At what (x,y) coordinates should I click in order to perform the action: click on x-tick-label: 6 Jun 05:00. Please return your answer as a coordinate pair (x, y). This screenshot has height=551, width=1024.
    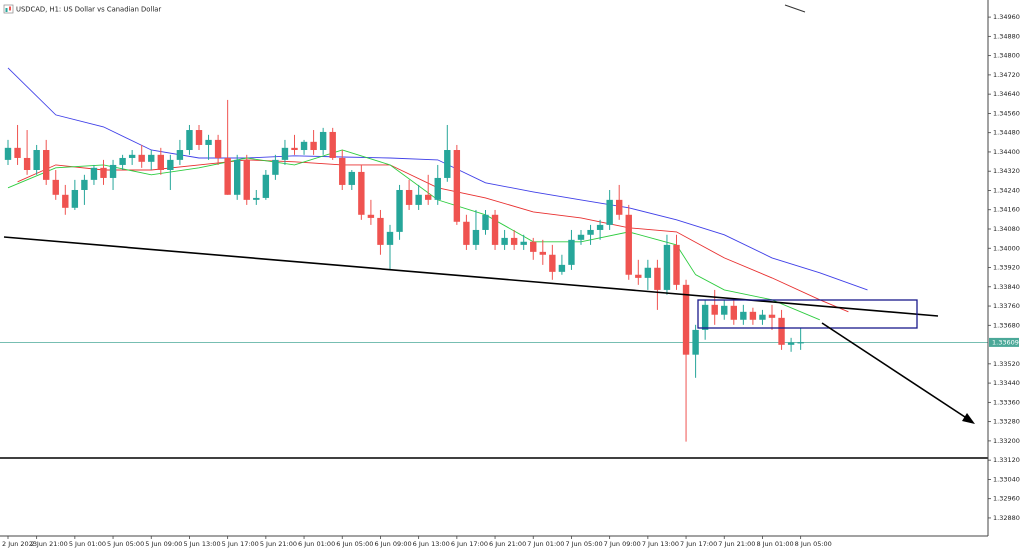
    Looking at the image, I should click on (354, 544).